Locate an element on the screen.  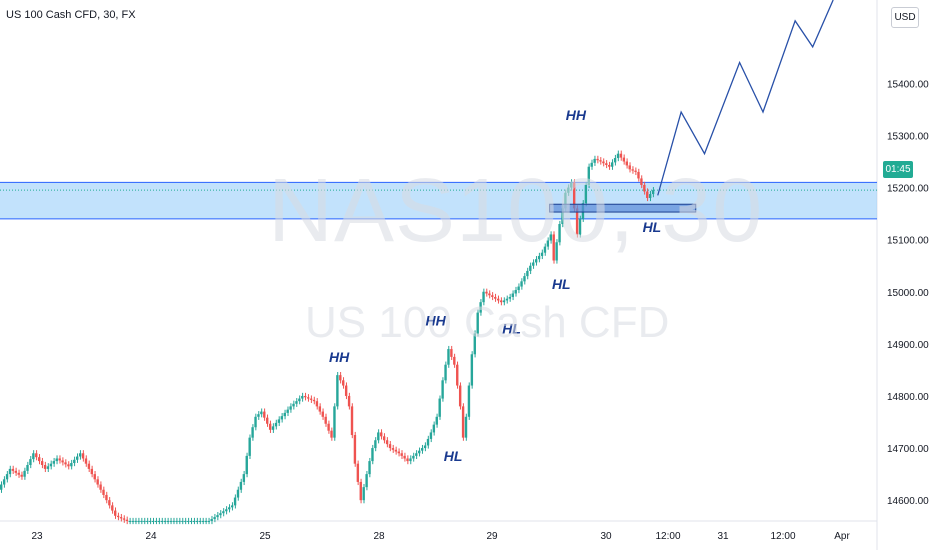
symbol-title: US 100 Cash CFD, 30, FX is located at coordinates (71, 15).